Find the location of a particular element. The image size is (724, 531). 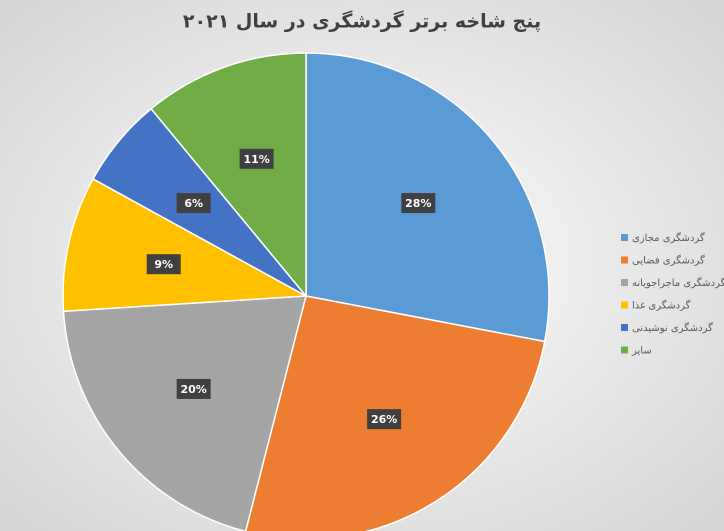

data-label: 6% is located at coordinates (193, 203).